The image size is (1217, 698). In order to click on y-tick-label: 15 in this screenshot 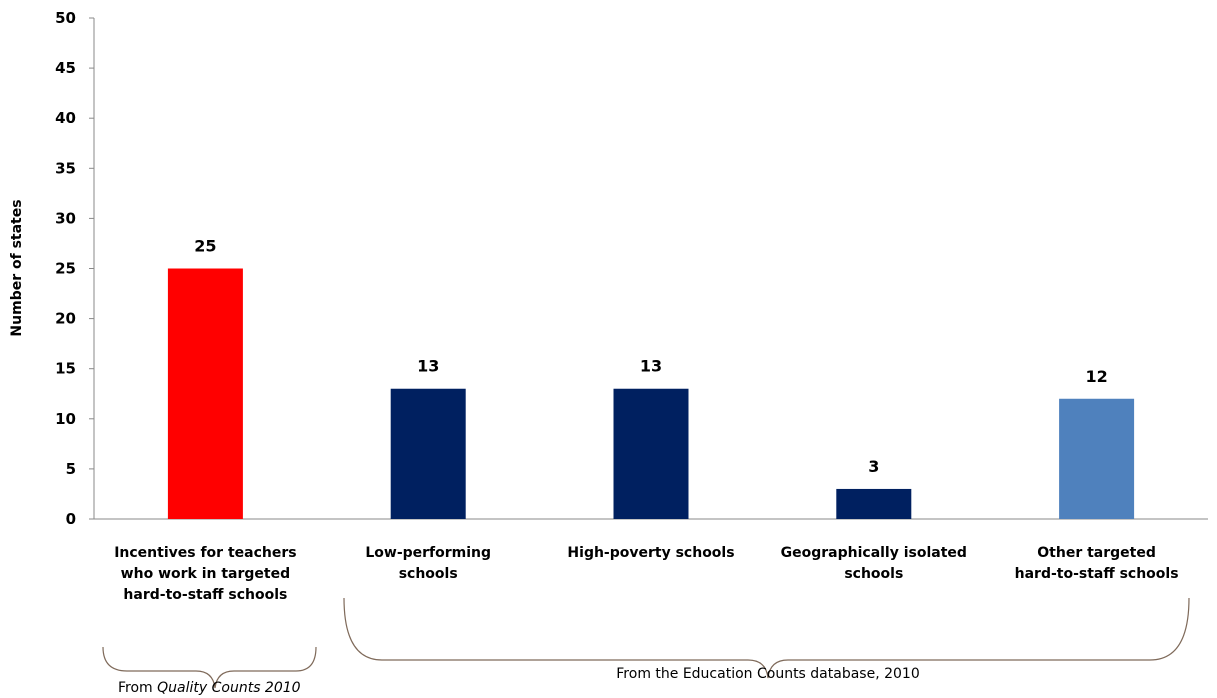, I will do `click(65, 369)`.